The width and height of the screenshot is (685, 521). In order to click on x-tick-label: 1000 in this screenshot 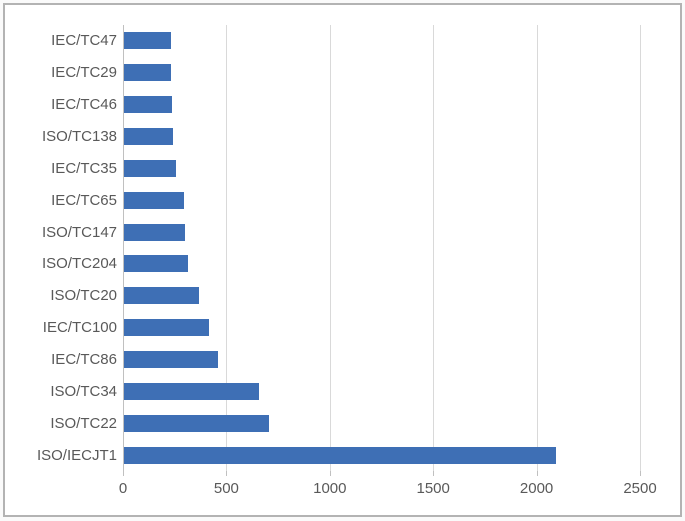, I will do `click(330, 488)`.